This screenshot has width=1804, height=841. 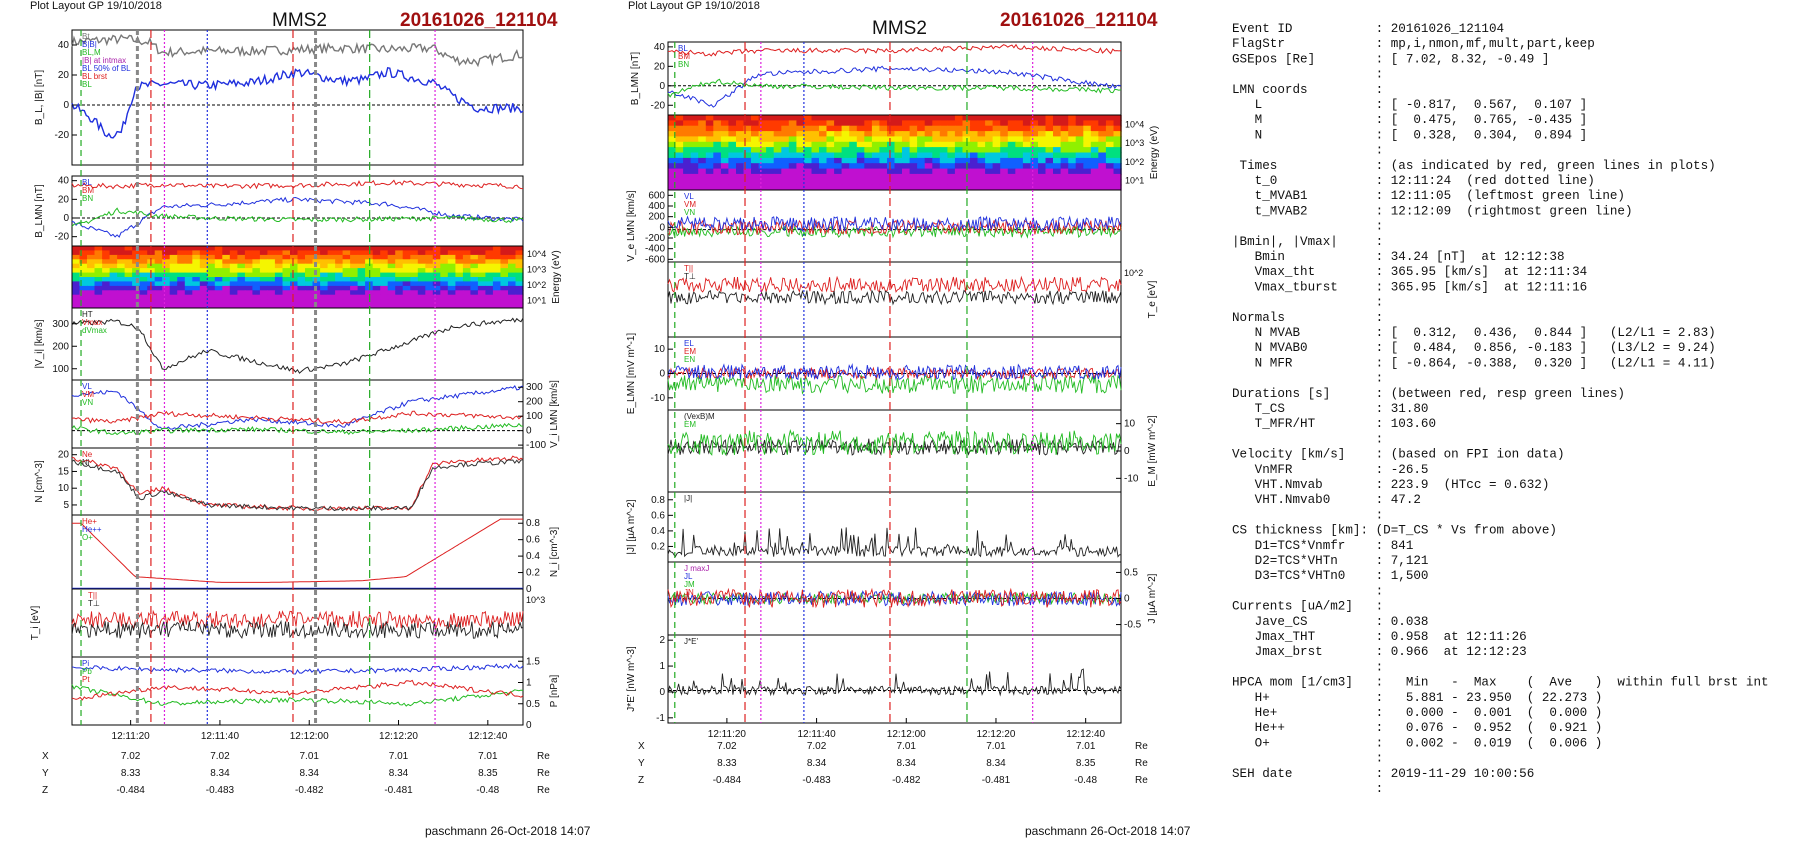 What do you see at coordinates (1307, 667) in the screenshot?
I see `info-line: :` at bounding box center [1307, 667].